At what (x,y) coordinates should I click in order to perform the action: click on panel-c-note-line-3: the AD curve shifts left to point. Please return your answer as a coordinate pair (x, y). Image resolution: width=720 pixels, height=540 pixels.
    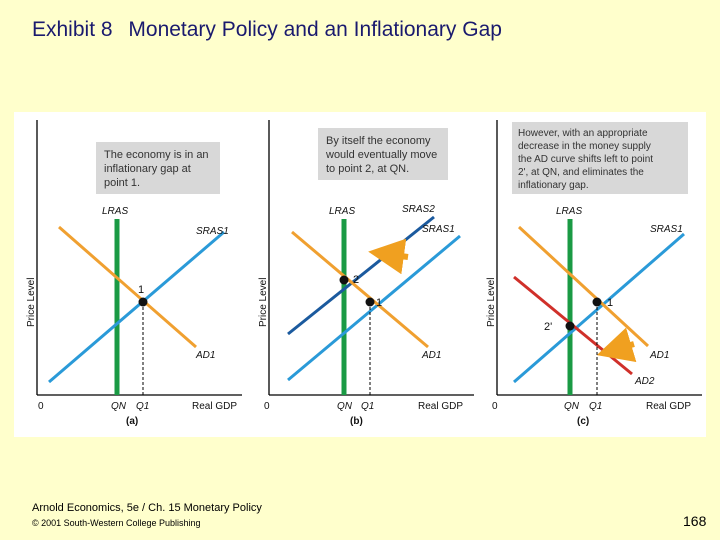
    Looking at the image, I should click on (585, 159).